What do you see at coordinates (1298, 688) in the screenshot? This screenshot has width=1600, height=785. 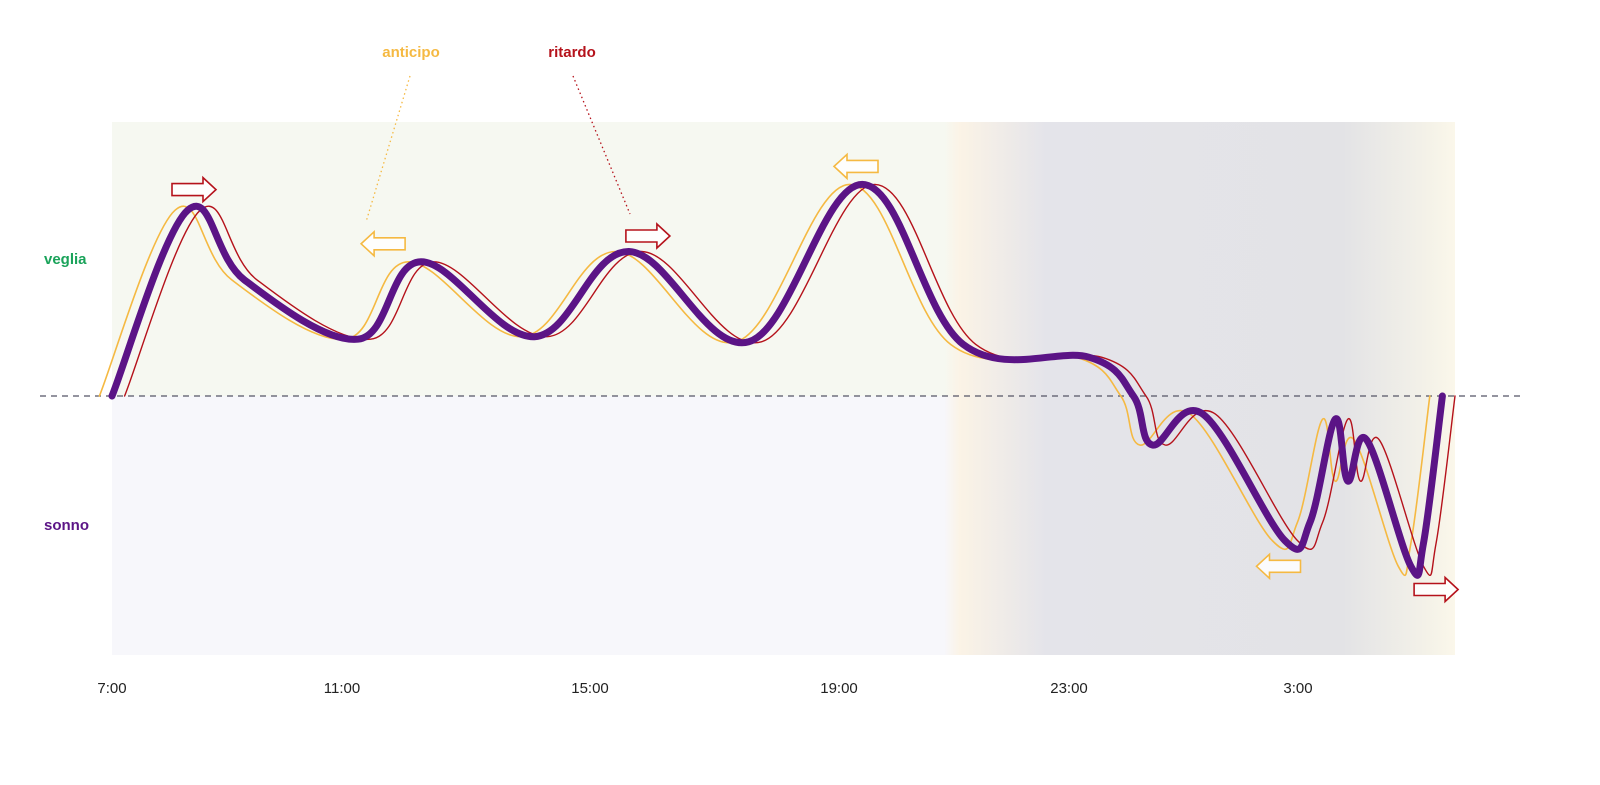 I see `x-tick-label: 3:00` at bounding box center [1298, 688].